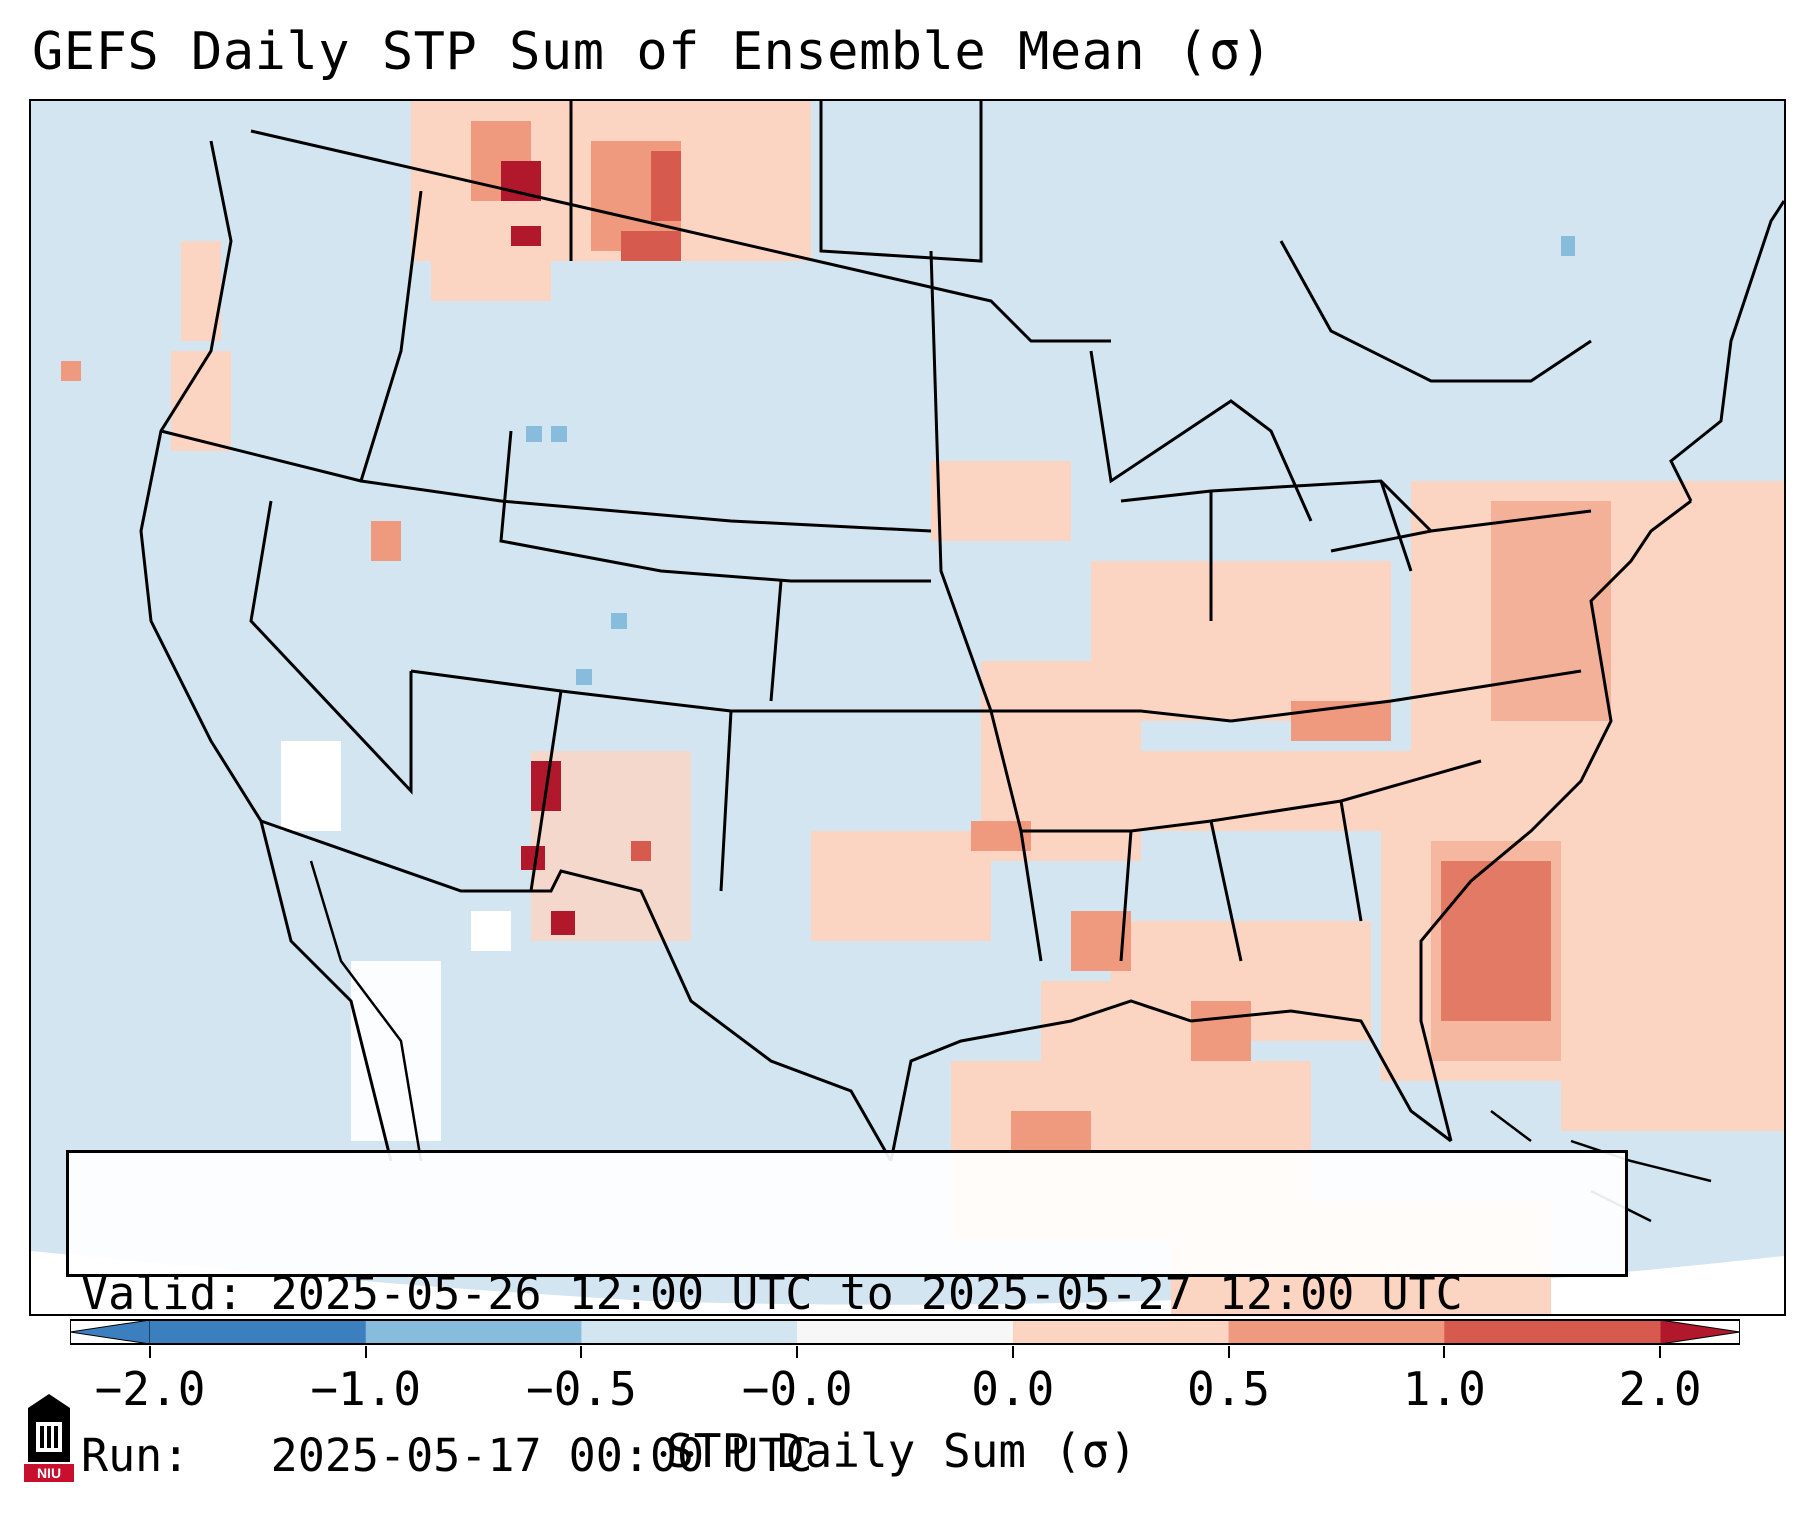  I want to click on colorbar, so click(905, 1332).